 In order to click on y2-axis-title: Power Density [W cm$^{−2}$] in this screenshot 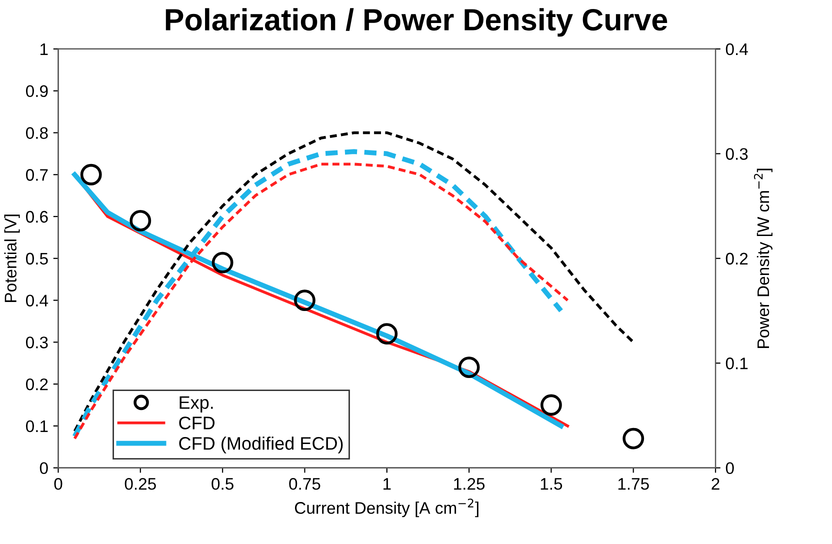, I will do `click(763, 258)`.